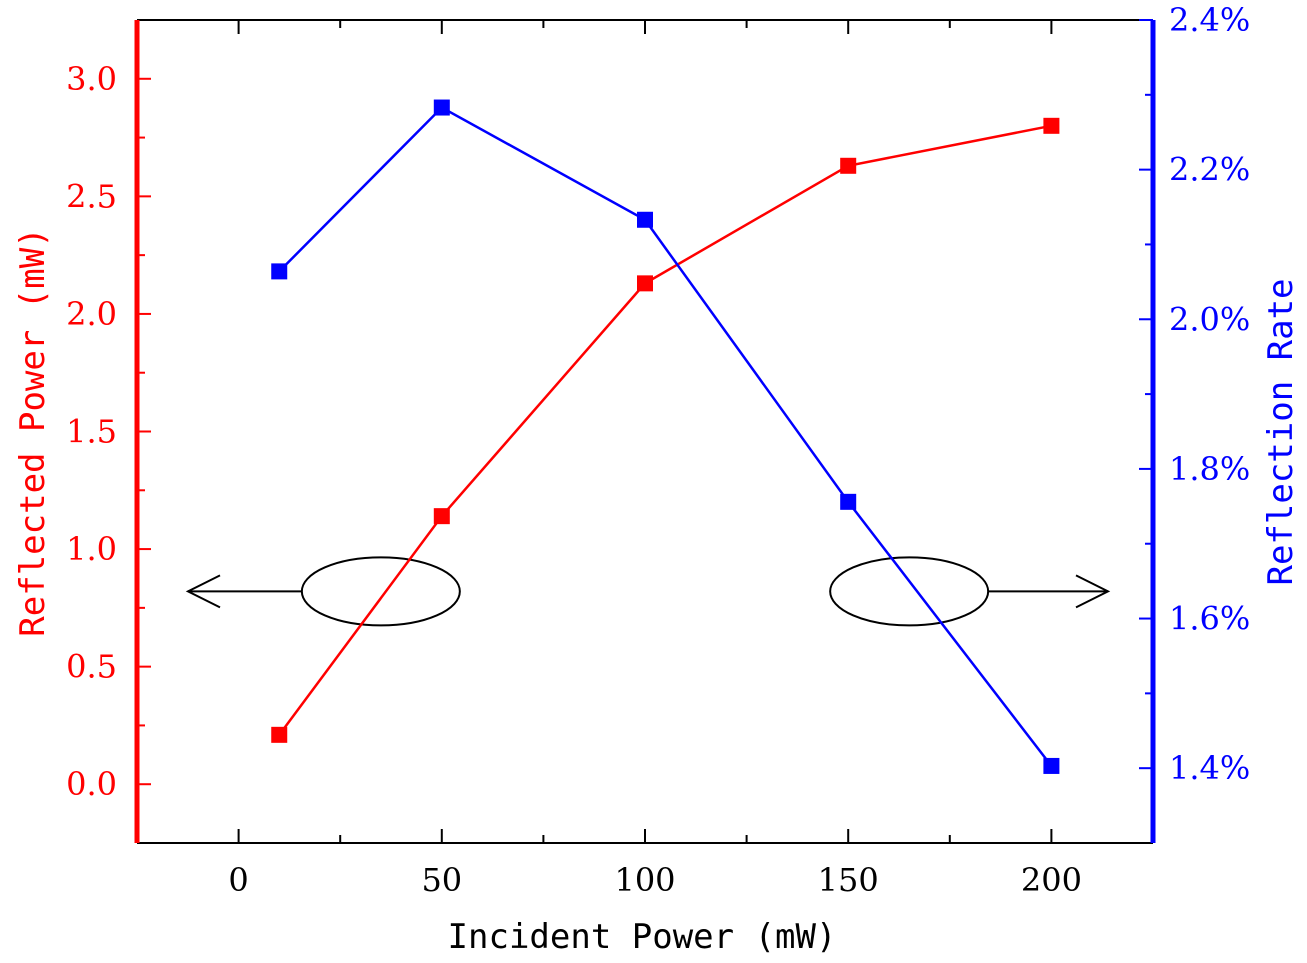  Describe the element at coordinates (1281, 431) in the screenshot. I see `right-y-axis-title: Reflection Rate` at that location.